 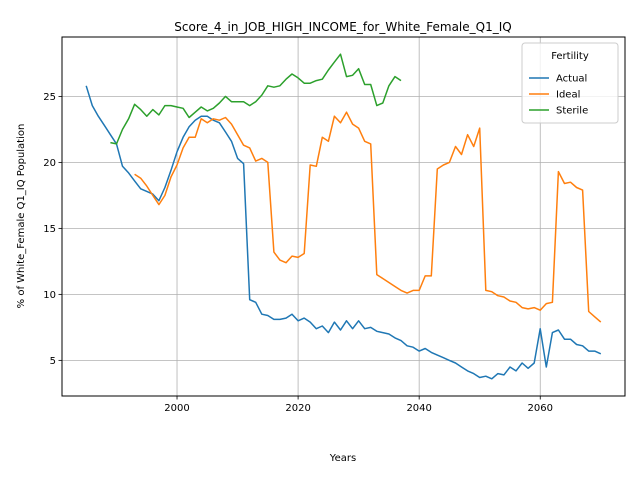 I want to click on x-axis-label: Years, so click(x=342, y=458).